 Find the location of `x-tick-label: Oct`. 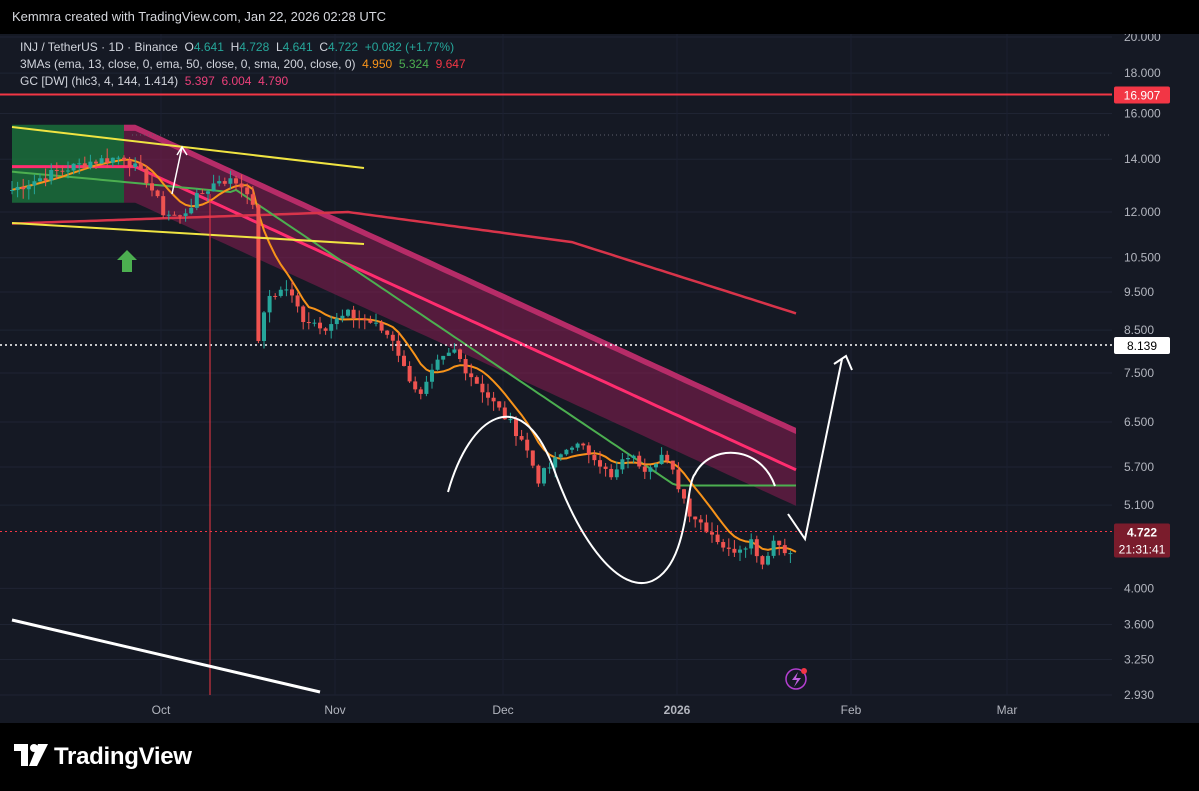

x-tick-label: Oct is located at coordinates (161, 710).